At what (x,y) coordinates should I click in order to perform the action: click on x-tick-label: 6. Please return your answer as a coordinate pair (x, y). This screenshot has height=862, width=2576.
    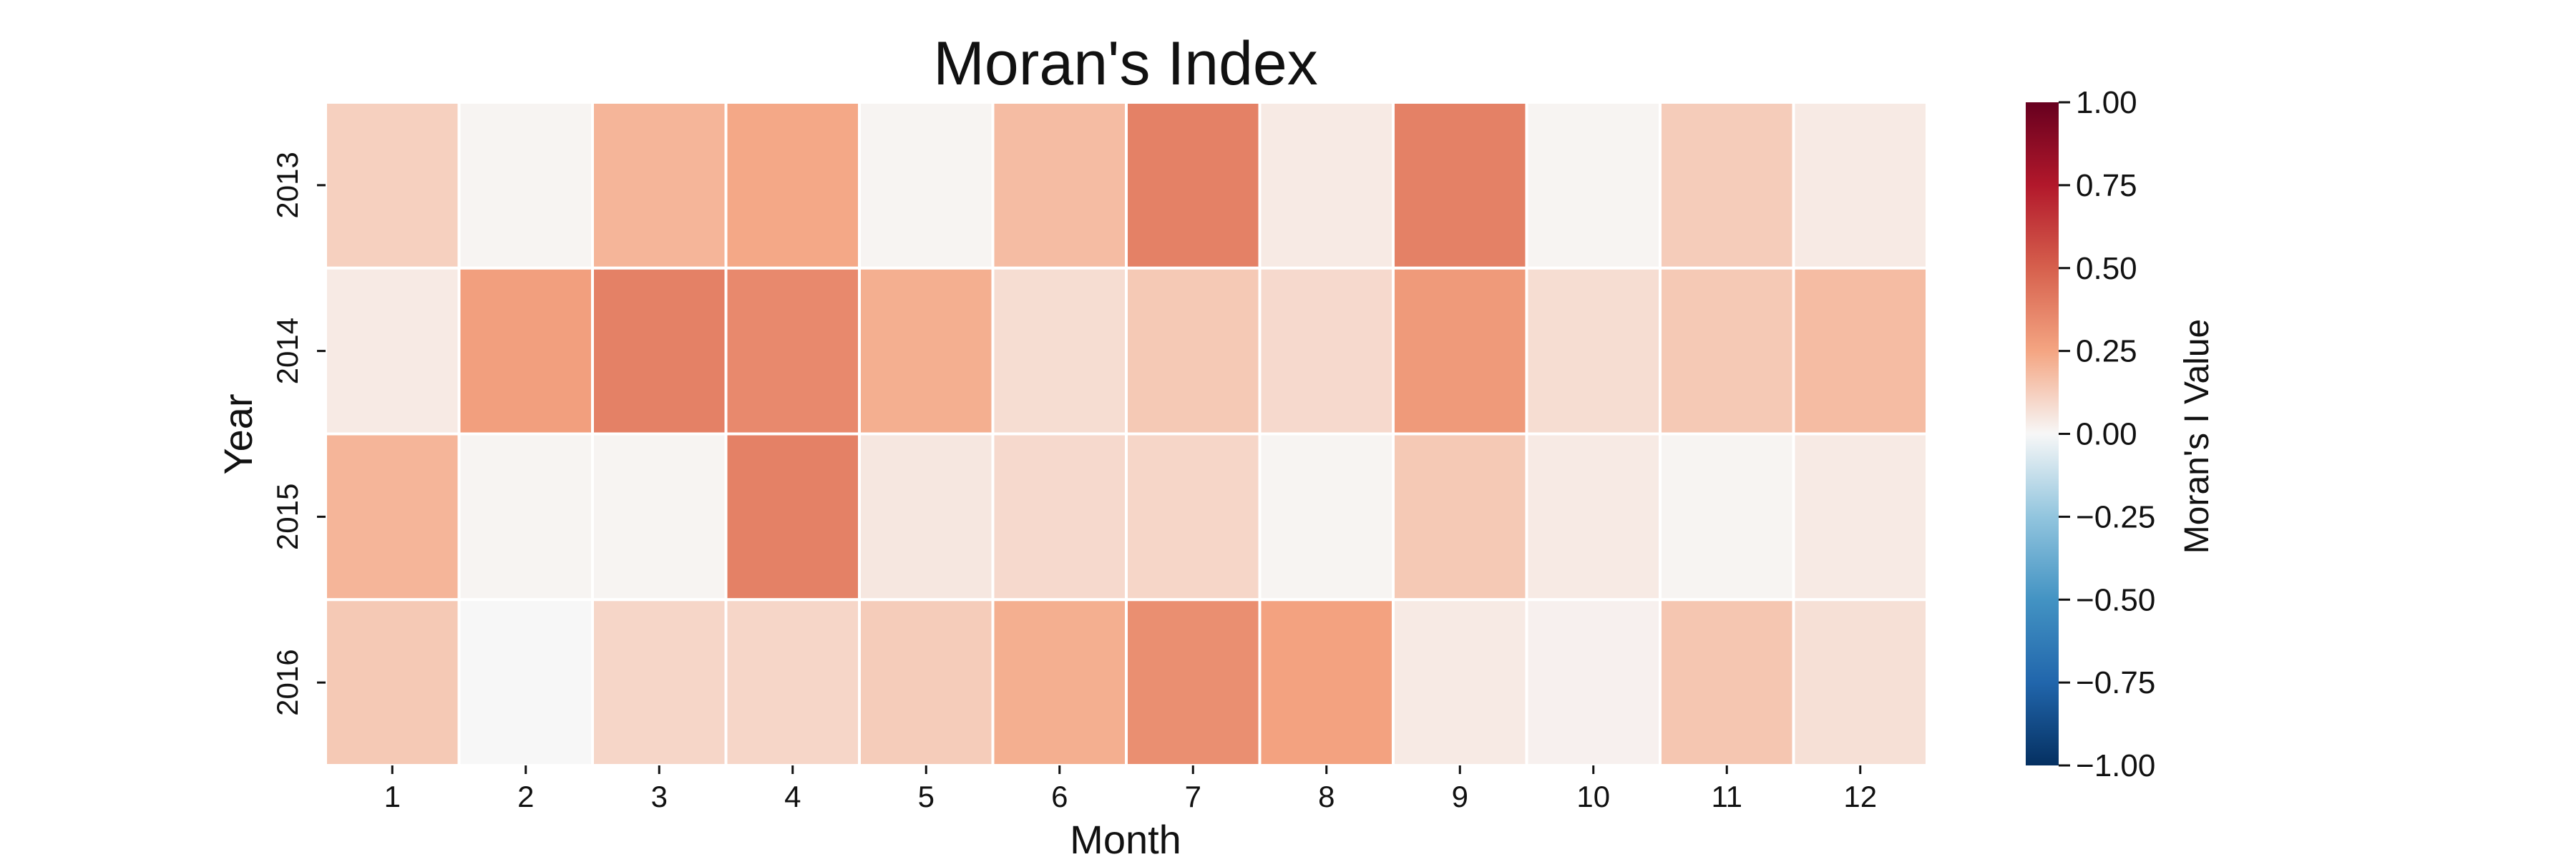
    Looking at the image, I should click on (1059, 797).